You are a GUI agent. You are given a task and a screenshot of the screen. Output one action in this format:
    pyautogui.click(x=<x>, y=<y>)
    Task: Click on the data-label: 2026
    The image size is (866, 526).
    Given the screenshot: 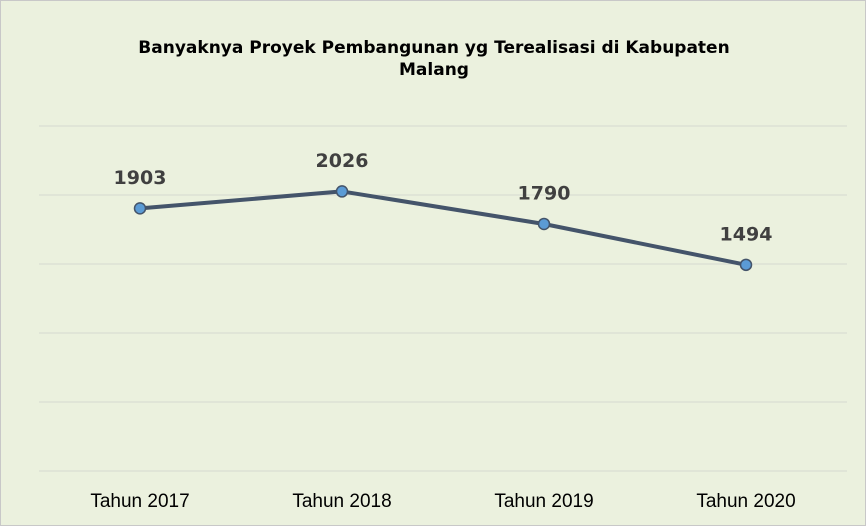 What is the action you would take?
    pyautogui.click(x=342, y=161)
    